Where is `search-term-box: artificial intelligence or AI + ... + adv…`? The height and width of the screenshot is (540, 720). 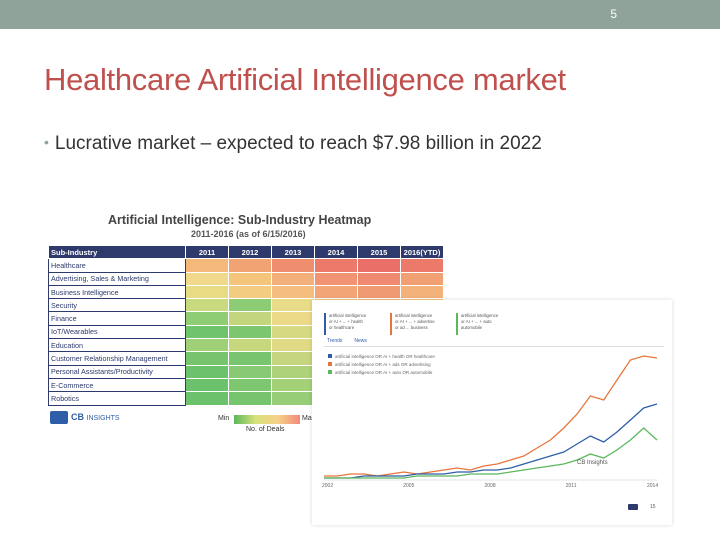
search-term-box: artificial intelligence or AI + ... + adv… is located at coordinates (419, 324).